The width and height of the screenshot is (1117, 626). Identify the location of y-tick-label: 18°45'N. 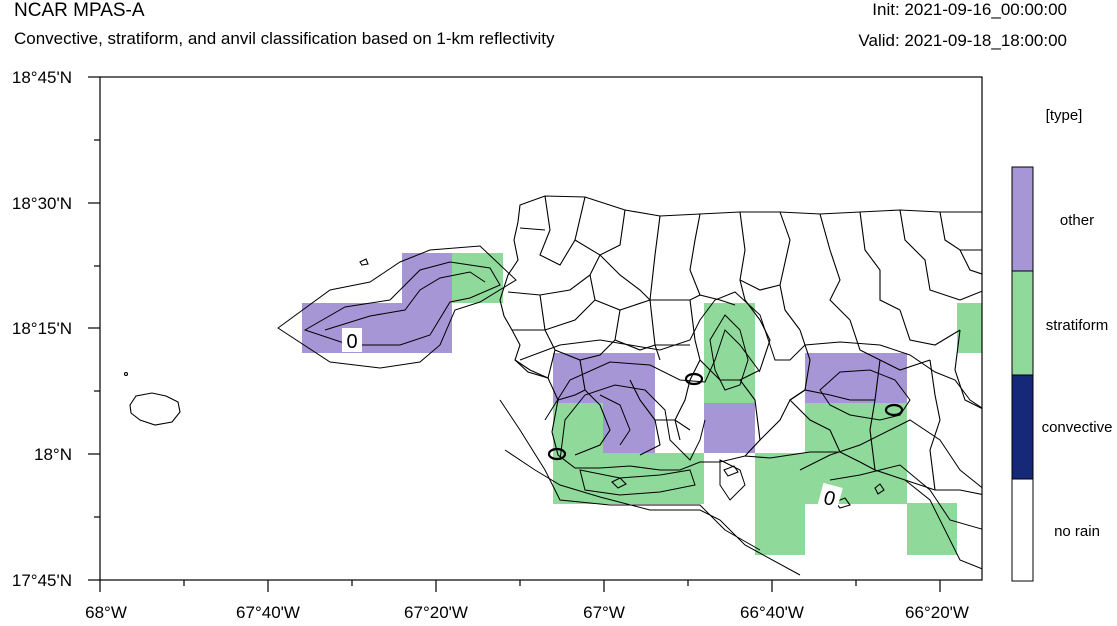
(42, 77).